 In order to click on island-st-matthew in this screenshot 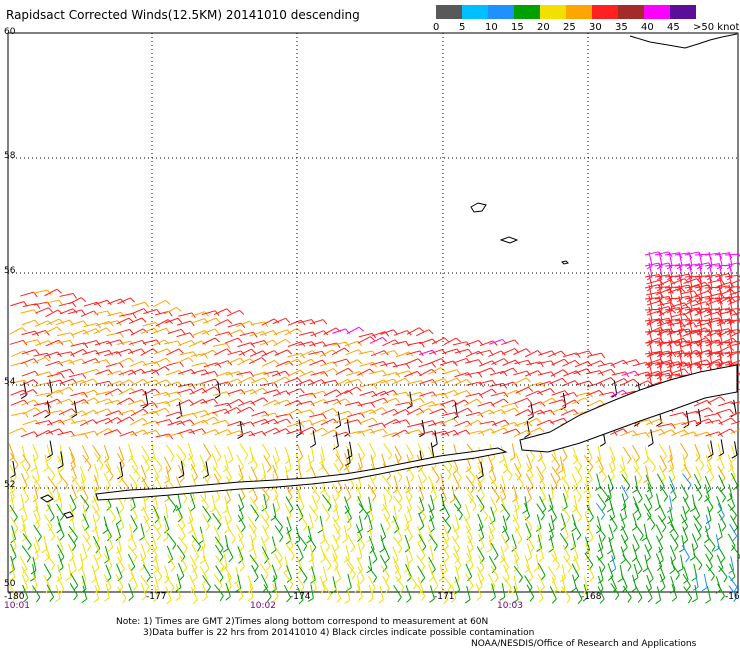, I will do `click(478, 207)`.